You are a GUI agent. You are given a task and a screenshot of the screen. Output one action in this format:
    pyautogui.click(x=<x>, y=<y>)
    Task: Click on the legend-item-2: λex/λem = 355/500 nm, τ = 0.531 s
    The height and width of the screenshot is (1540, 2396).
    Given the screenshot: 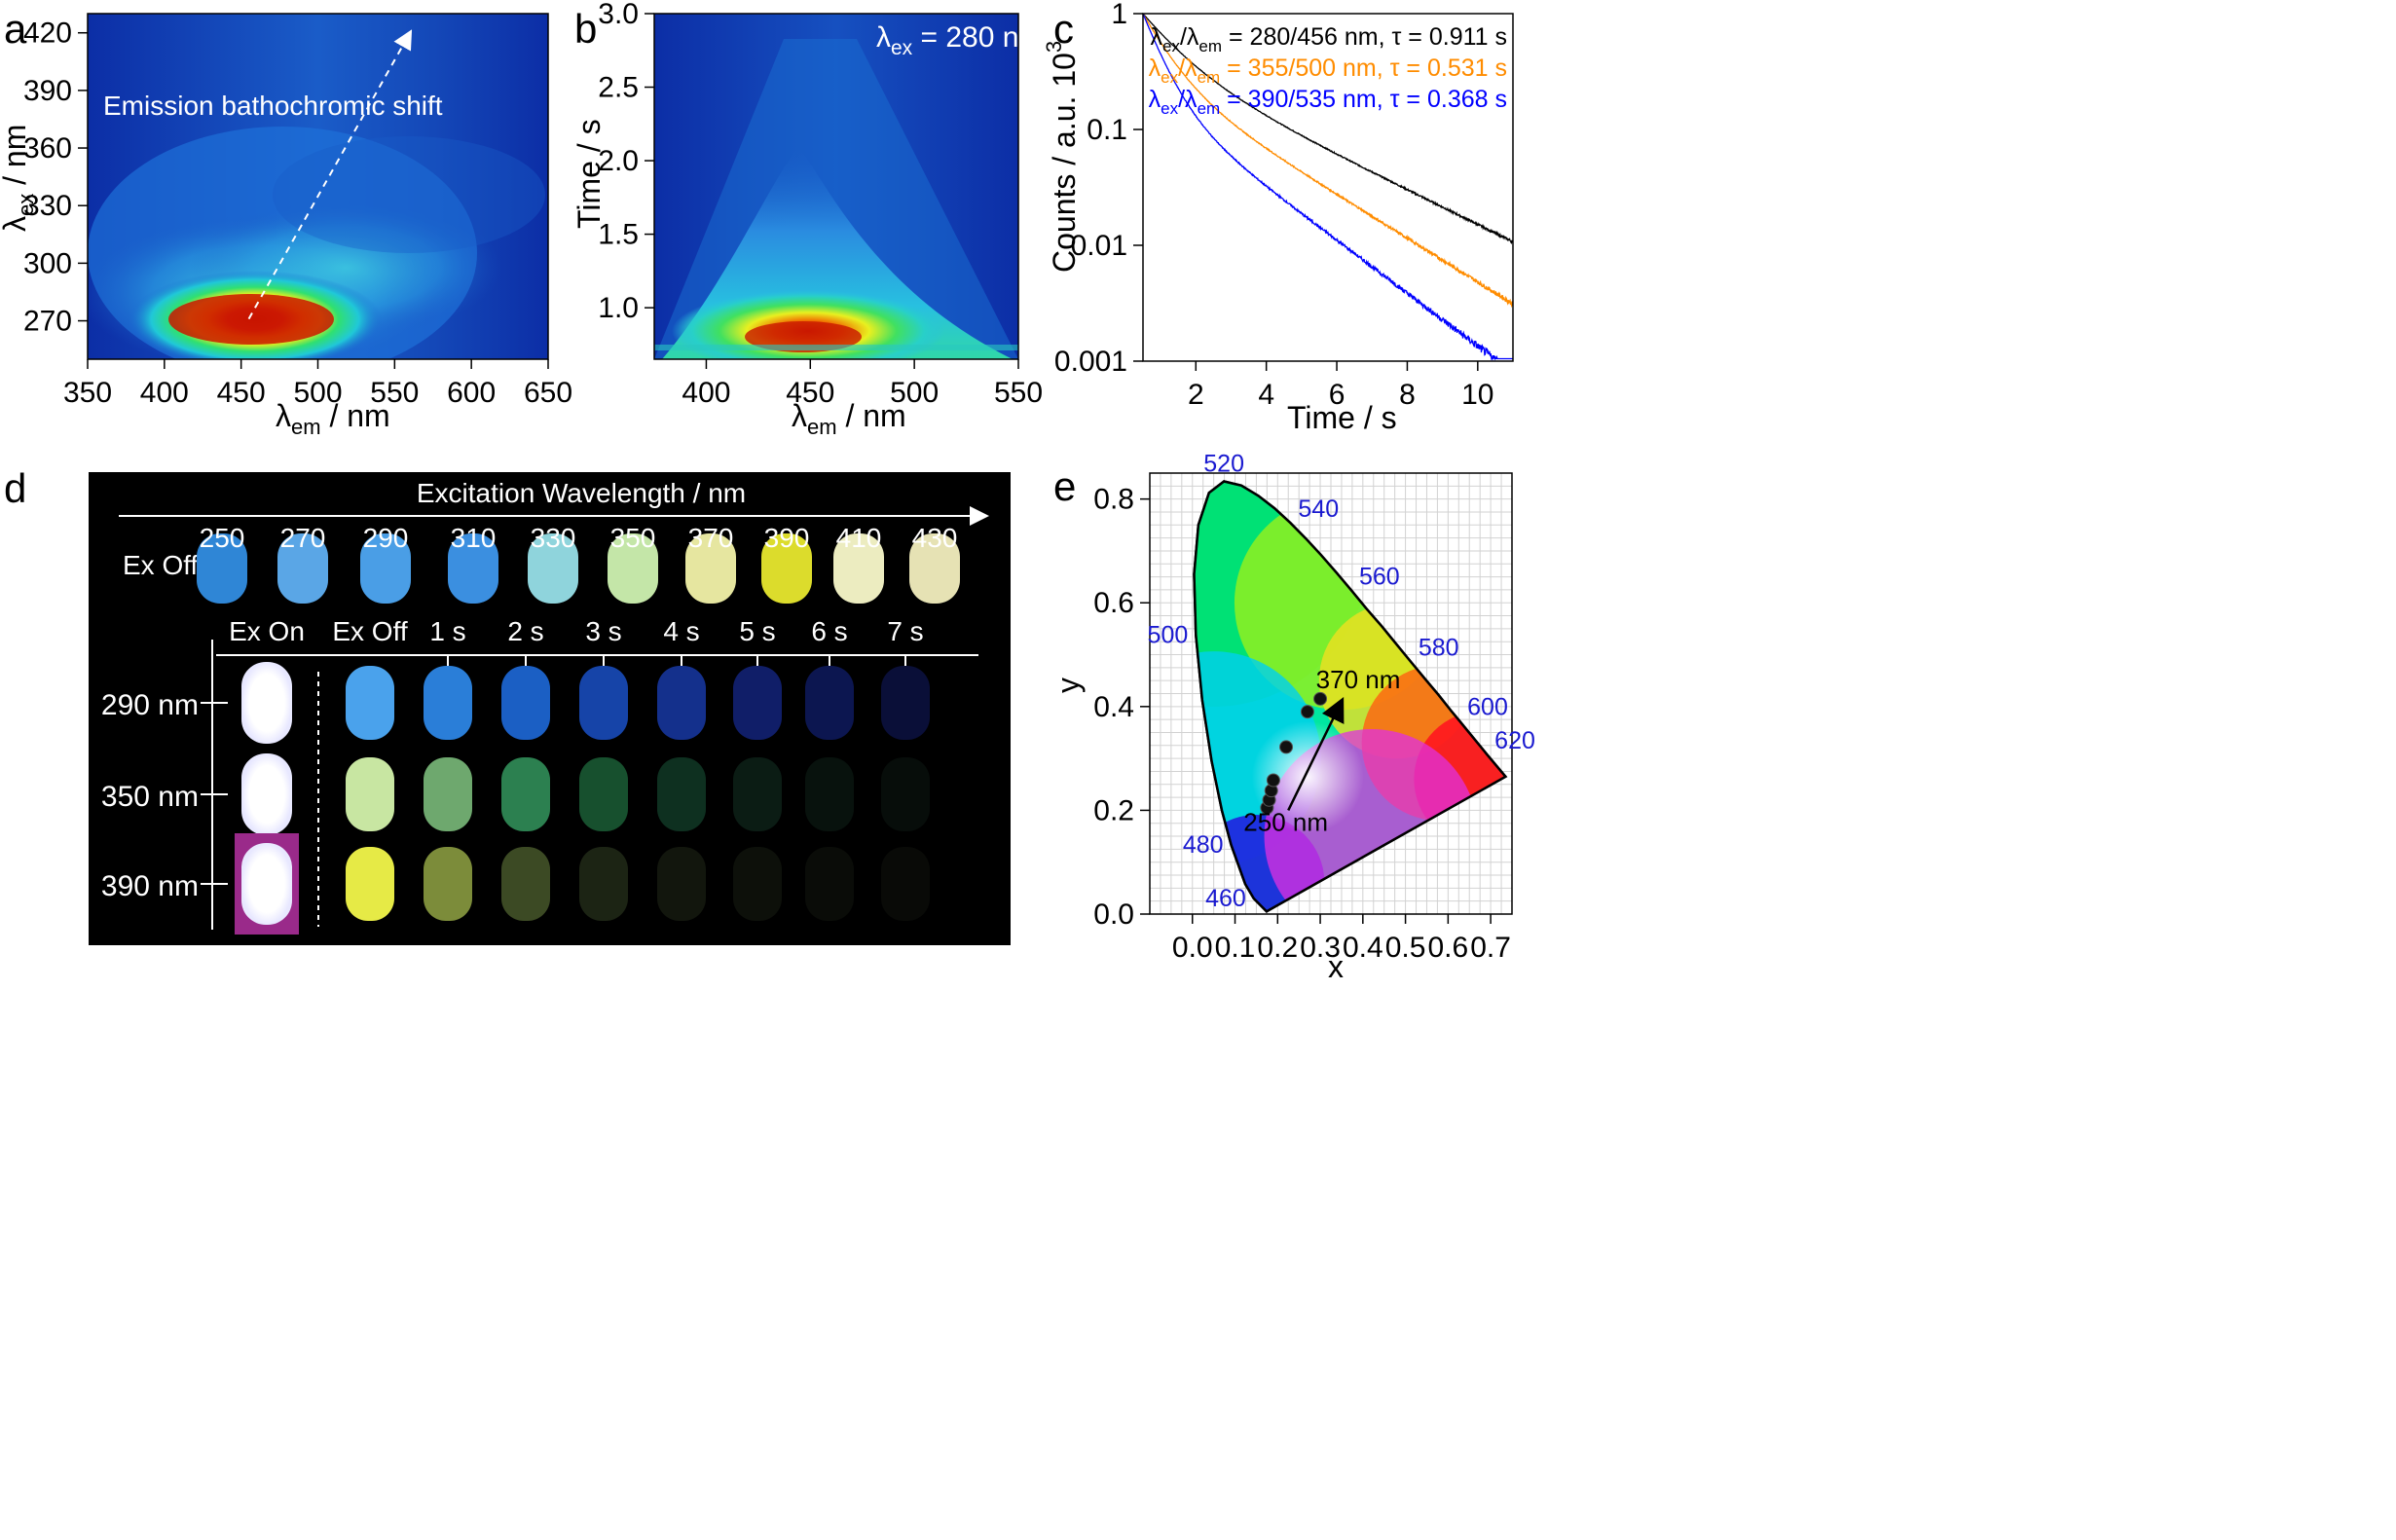 What is the action you would take?
    pyautogui.click(x=1328, y=71)
    